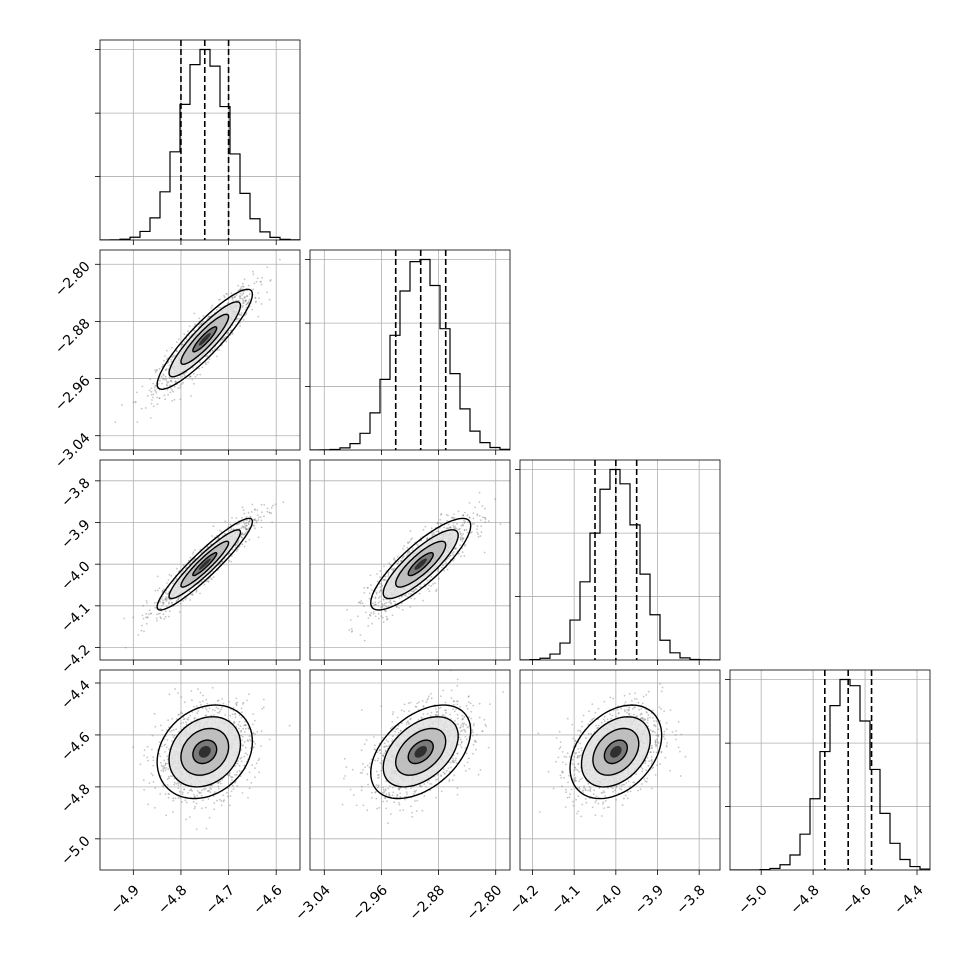 The image size is (970, 970). Describe the element at coordinates (620, 564) in the screenshot. I see `histogram-step-line` at that location.